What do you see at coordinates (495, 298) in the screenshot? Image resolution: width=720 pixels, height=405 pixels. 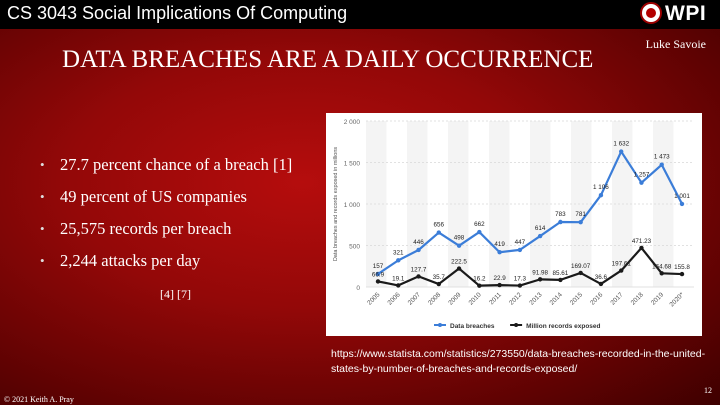 I see `x-tick-label: 2011` at bounding box center [495, 298].